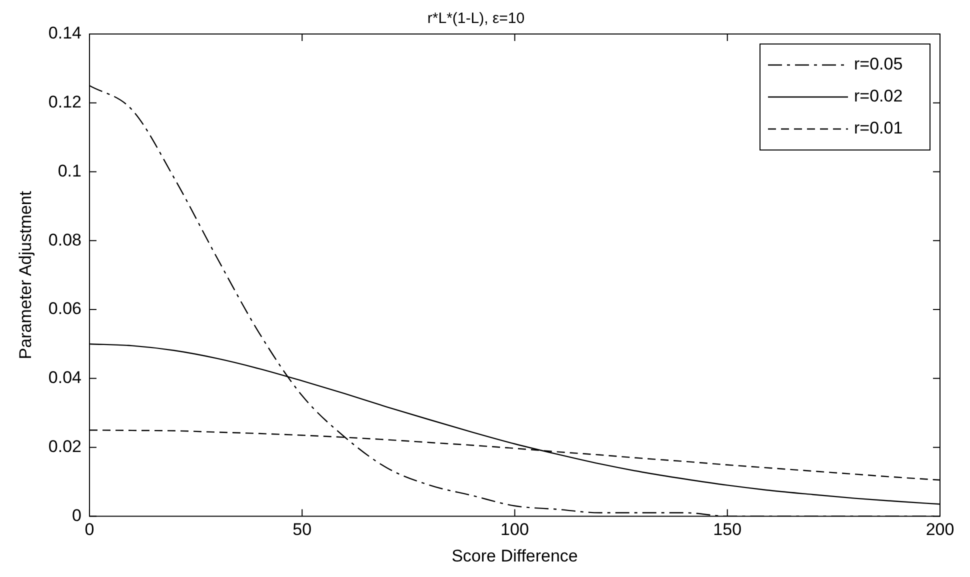 The width and height of the screenshot is (970, 577). What do you see at coordinates (65, 102) in the screenshot?
I see `y-tick-label: 0.12` at bounding box center [65, 102].